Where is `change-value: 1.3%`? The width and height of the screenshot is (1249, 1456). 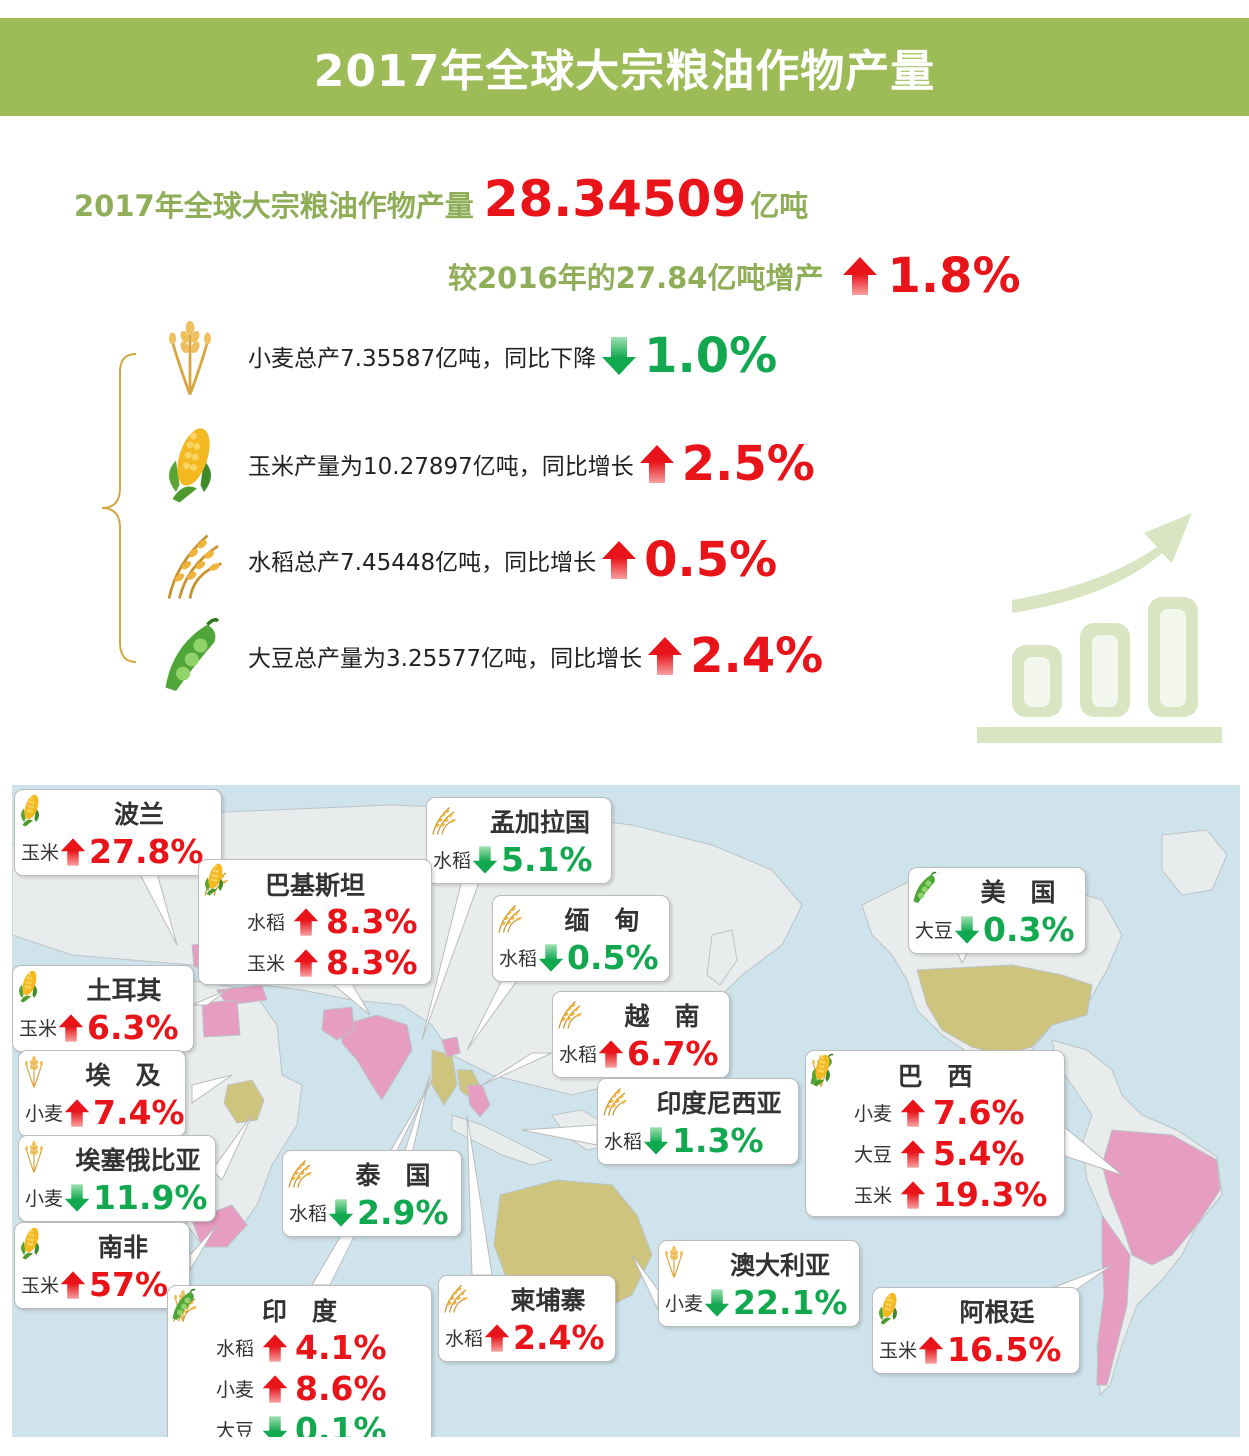
change-value: 1.3% is located at coordinates (718, 1140).